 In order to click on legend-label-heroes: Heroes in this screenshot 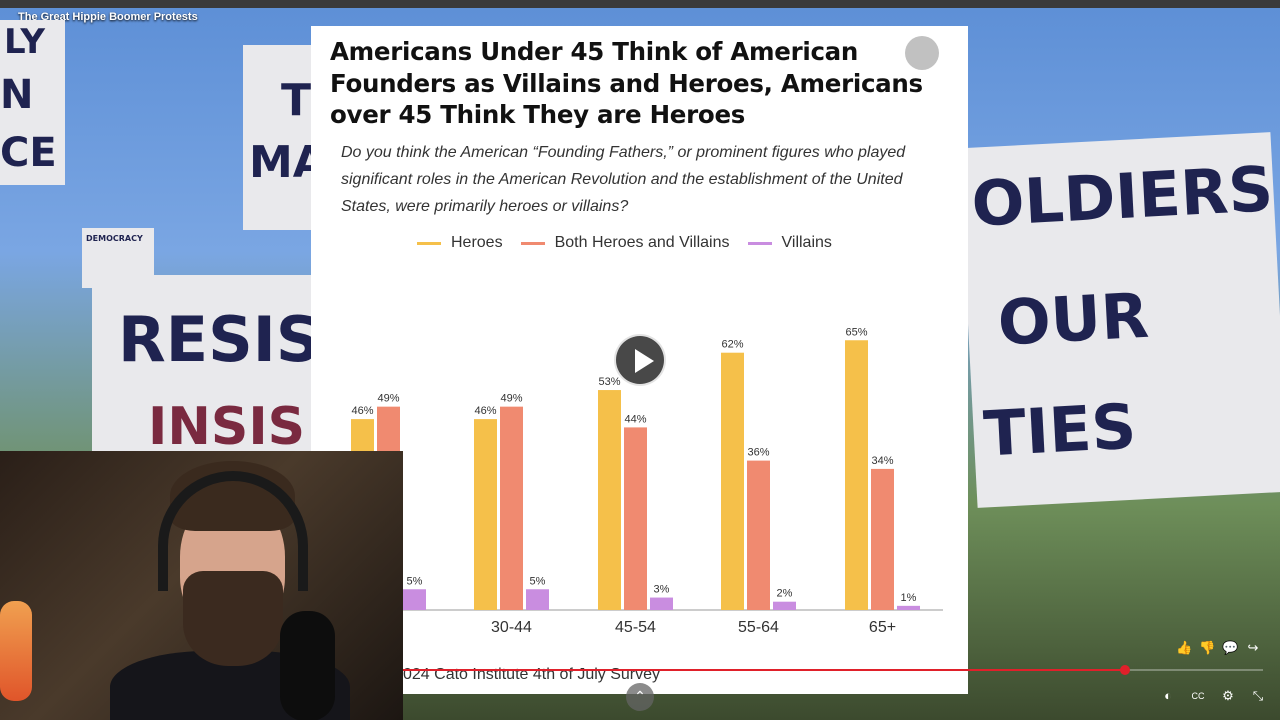, I will do `click(477, 242)`.